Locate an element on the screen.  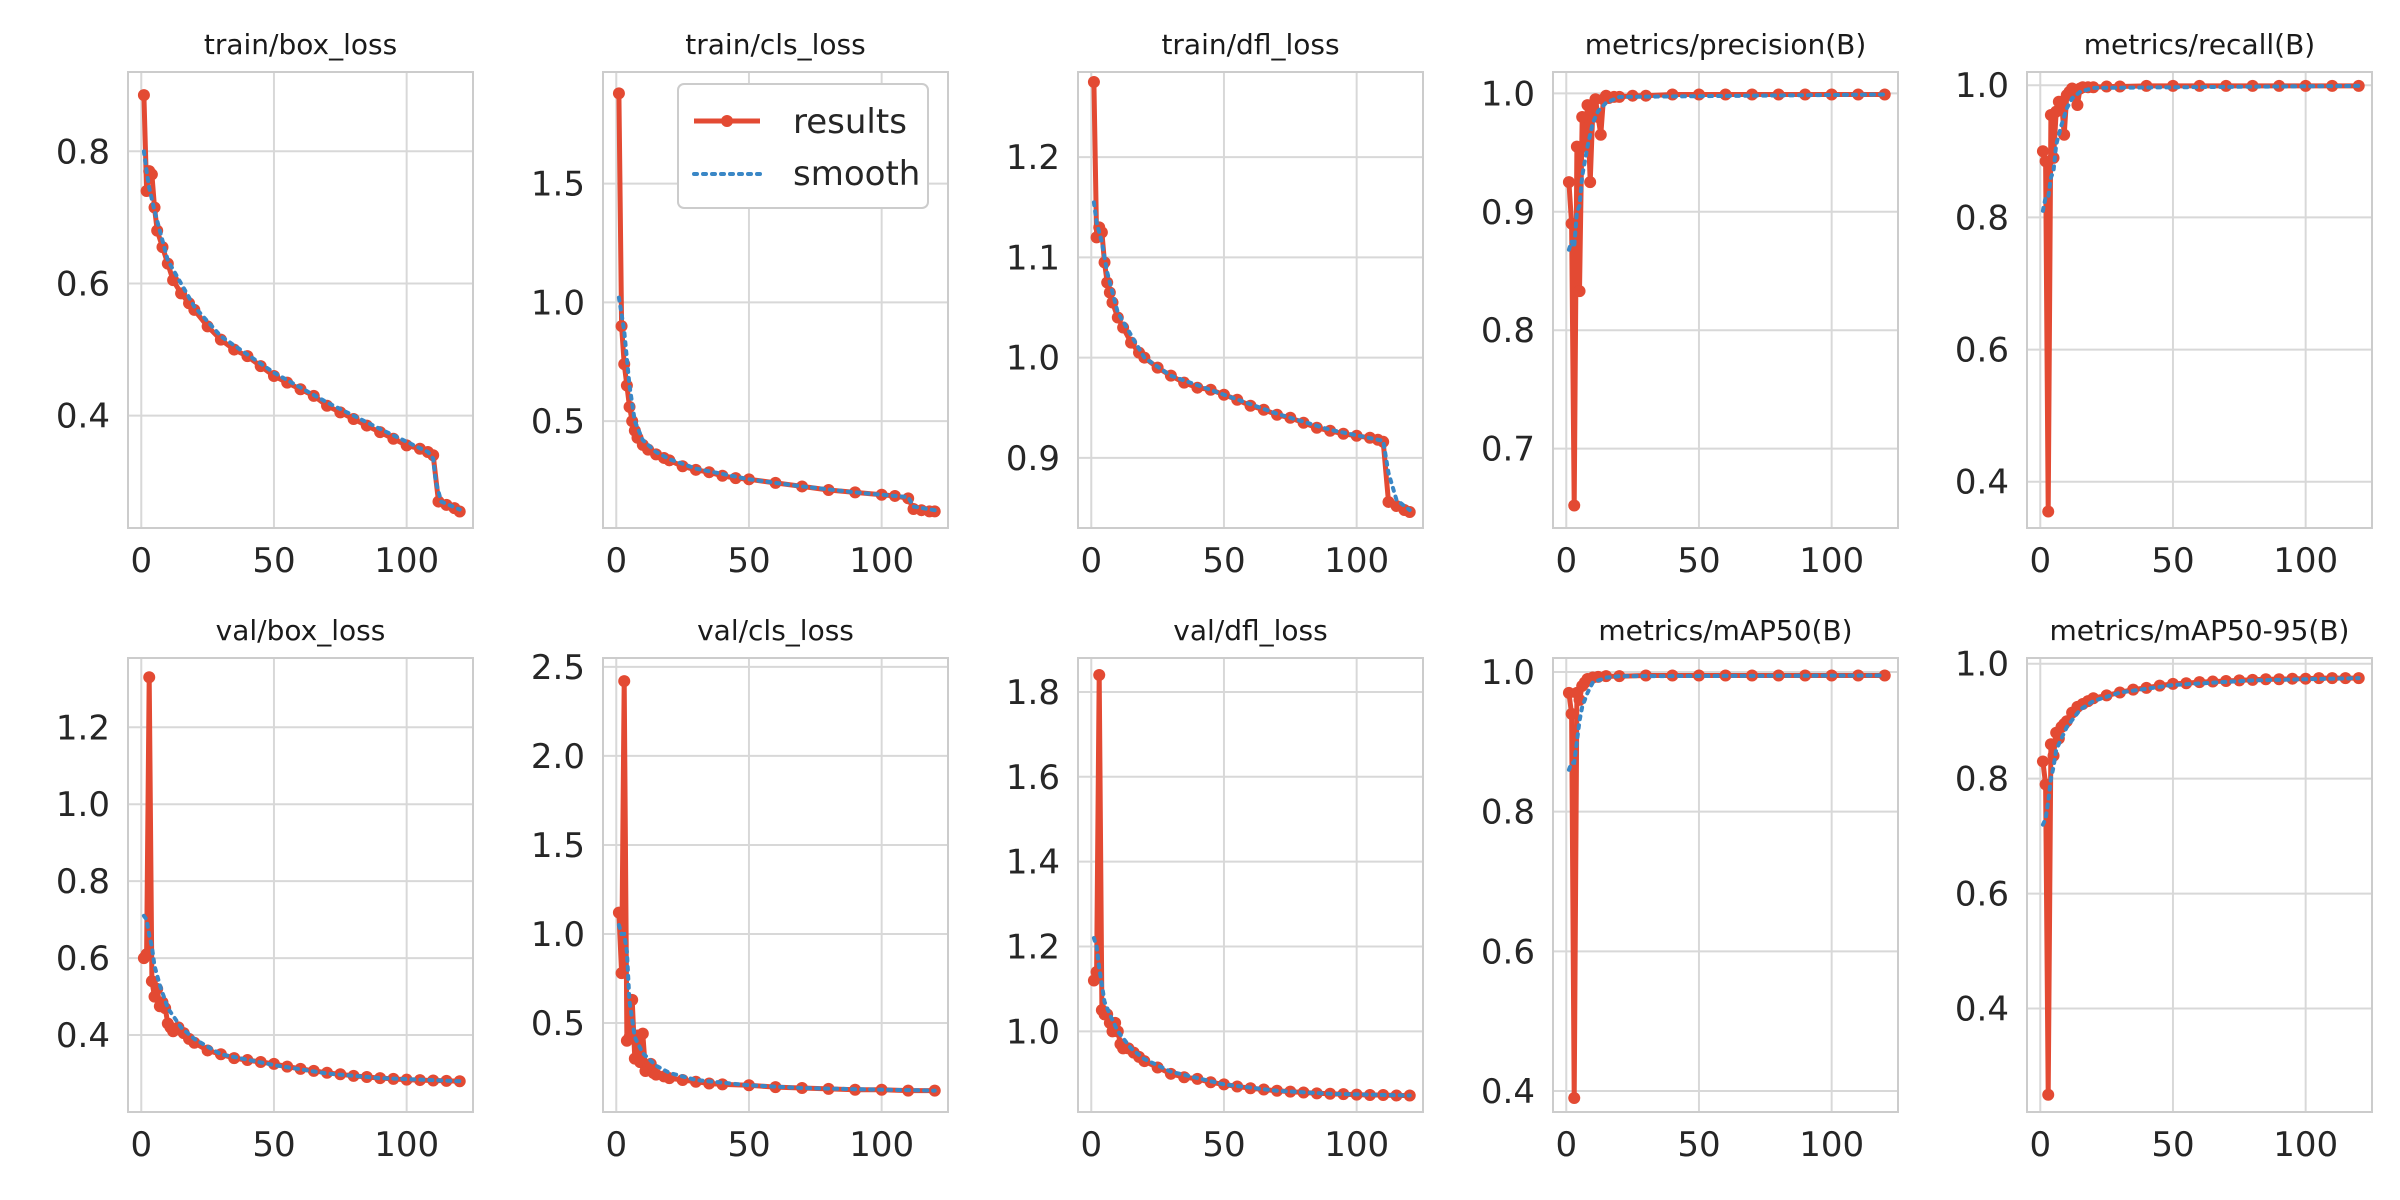
subplot-5: val/box_loss 0 50 100 0.4 0.6 0.8 1.0 1.2 is located at coordinates (265, 889).